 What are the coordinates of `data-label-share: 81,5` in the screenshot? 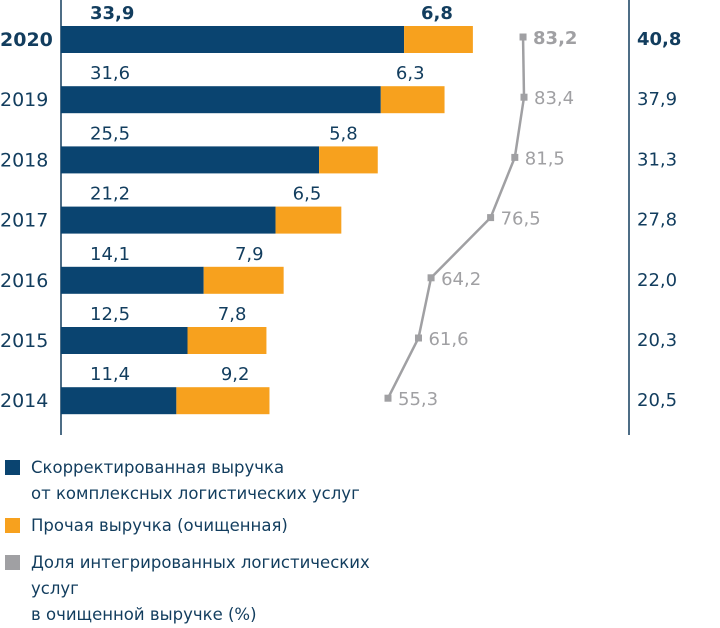 It's located at (545, 158).